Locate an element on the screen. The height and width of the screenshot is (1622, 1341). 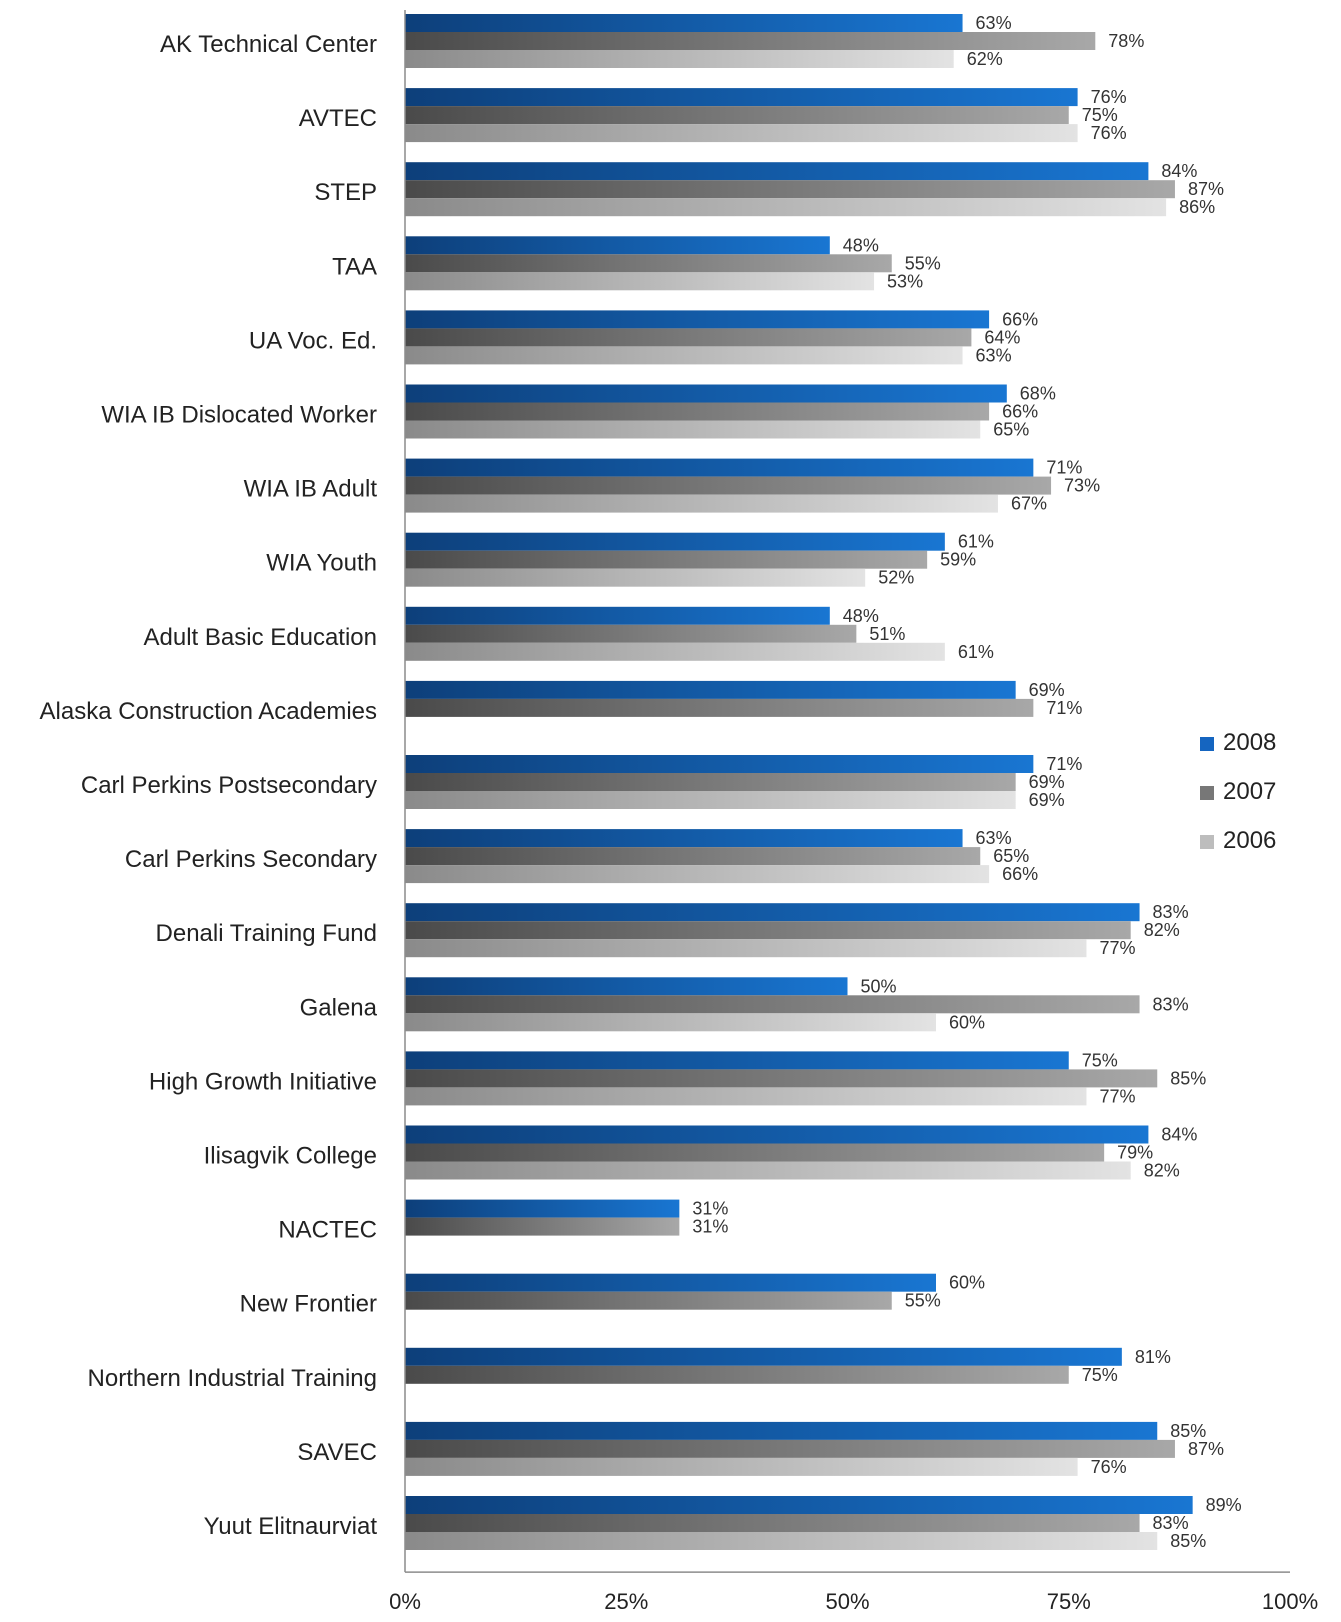
data-label-2007: 31% is located at coordinates (710, 1227).